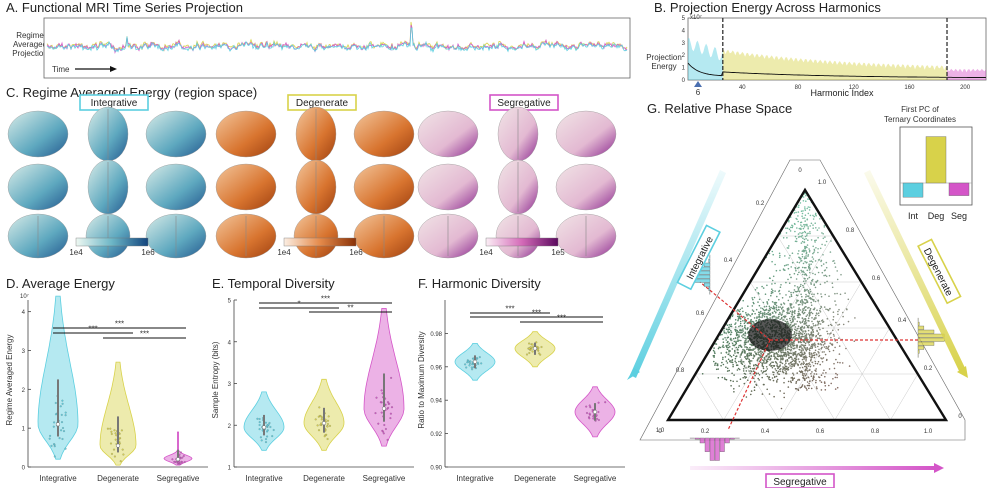  What do you see at coordinates (327, 424) in the screenshot?
I see `violin-e-point` at bounding box center [327, 424].